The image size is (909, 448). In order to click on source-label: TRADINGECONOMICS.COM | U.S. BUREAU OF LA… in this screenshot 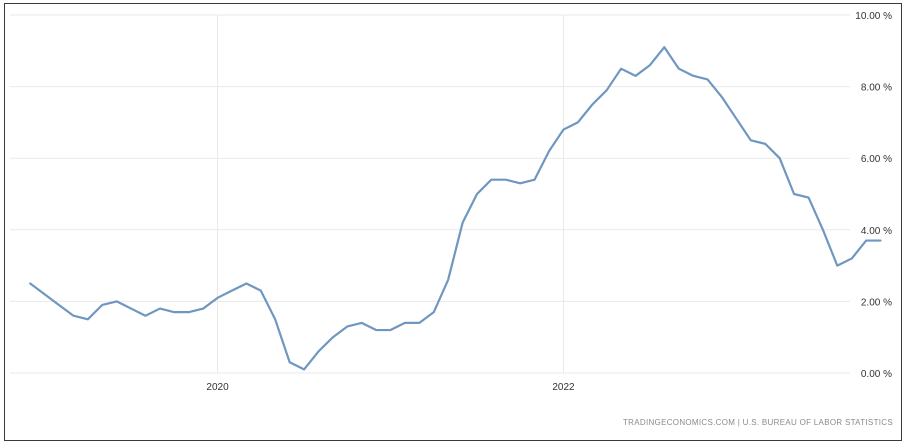, I will do `click(758, 422)`.